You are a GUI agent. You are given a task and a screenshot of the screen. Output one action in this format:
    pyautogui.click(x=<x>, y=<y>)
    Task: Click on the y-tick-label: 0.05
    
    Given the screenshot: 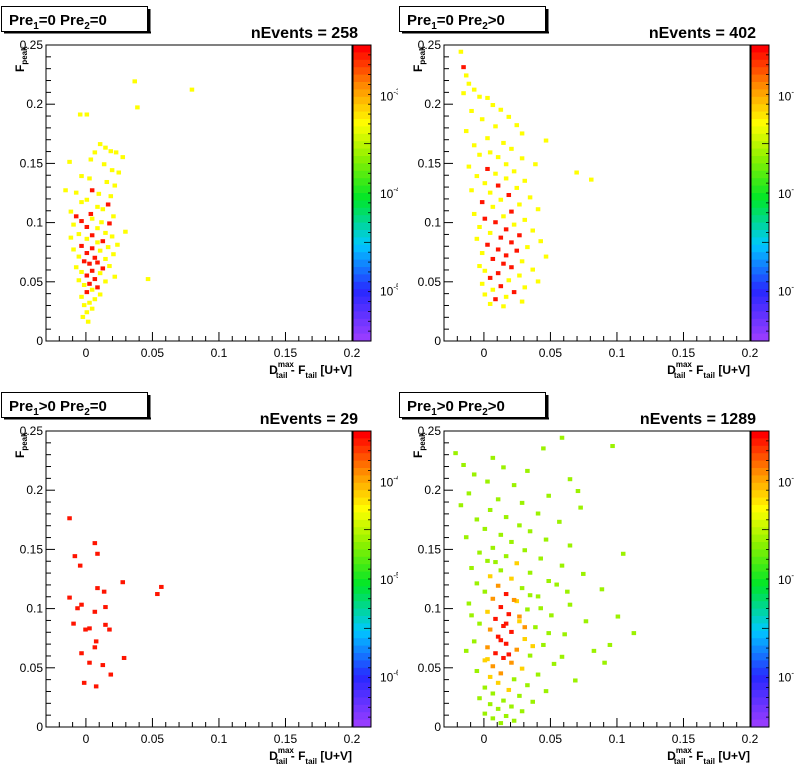 What is the action you would take?
    pyautogui.click(x=430, y=668)
    